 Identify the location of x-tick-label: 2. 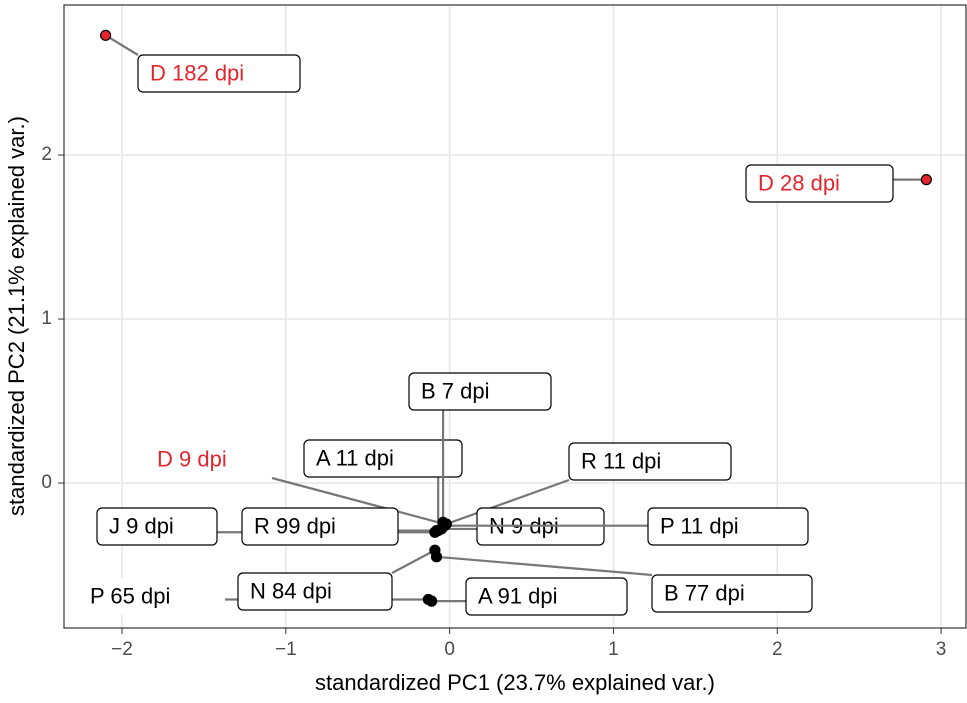
(777, 649).